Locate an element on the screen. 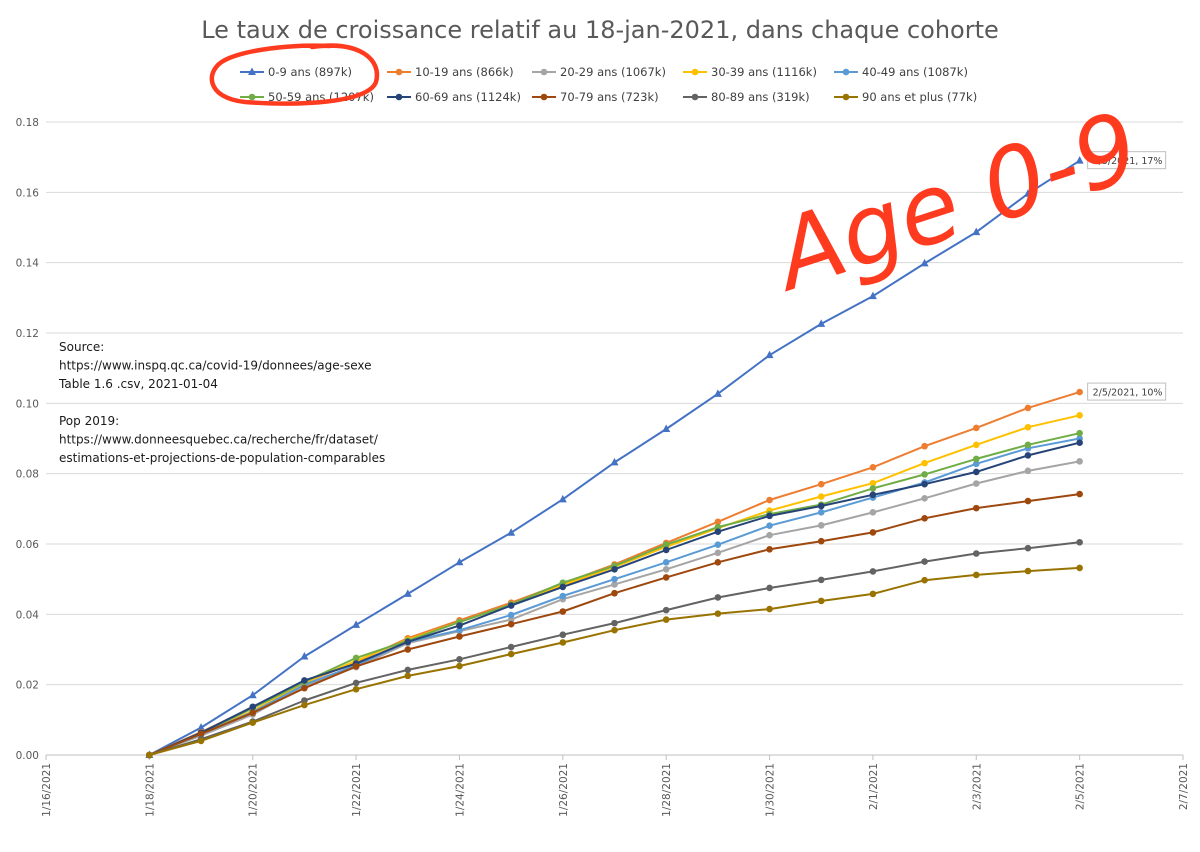 Image resolution: width=1200 pixels, height=852 pixels. x-tick-label: 1/26/2021 is located at coordinates (564, 790).